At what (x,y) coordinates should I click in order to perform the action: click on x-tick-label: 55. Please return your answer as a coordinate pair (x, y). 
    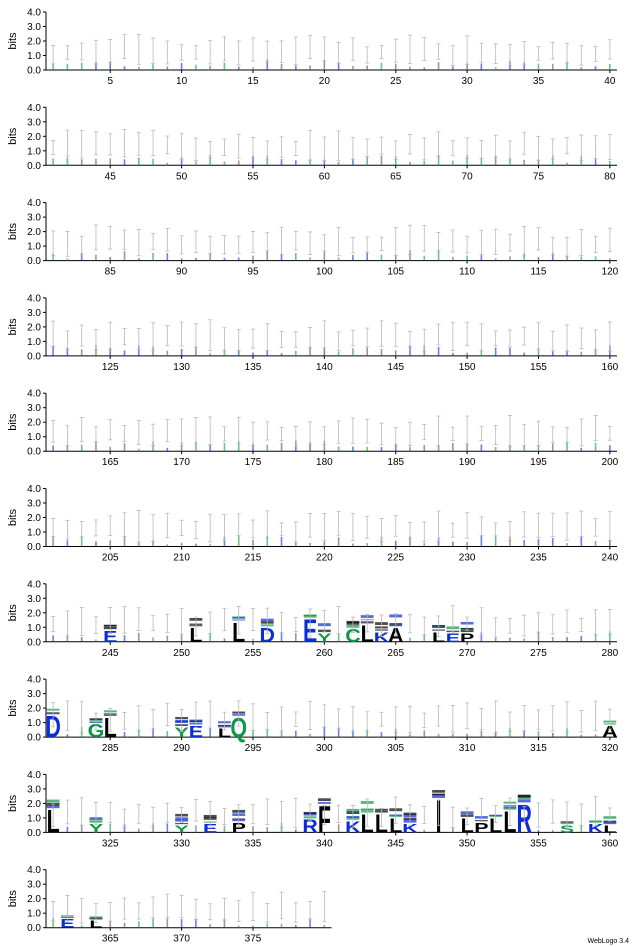
    Looking at the image, I should click on (253, 176).